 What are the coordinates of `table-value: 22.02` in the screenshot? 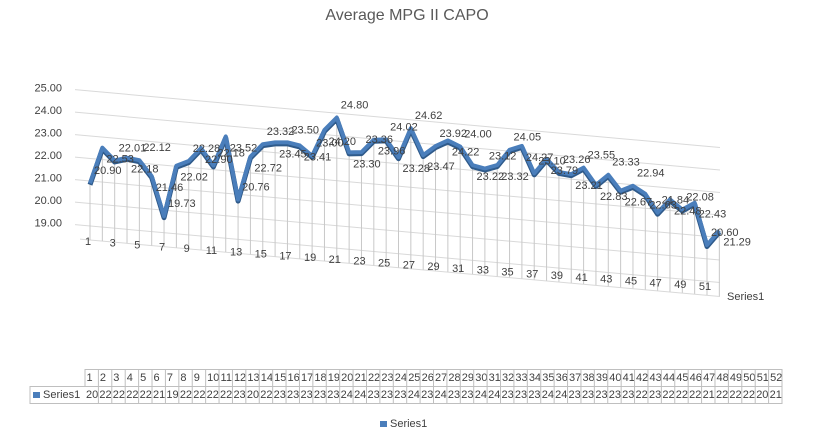 It's located at (194, 395).